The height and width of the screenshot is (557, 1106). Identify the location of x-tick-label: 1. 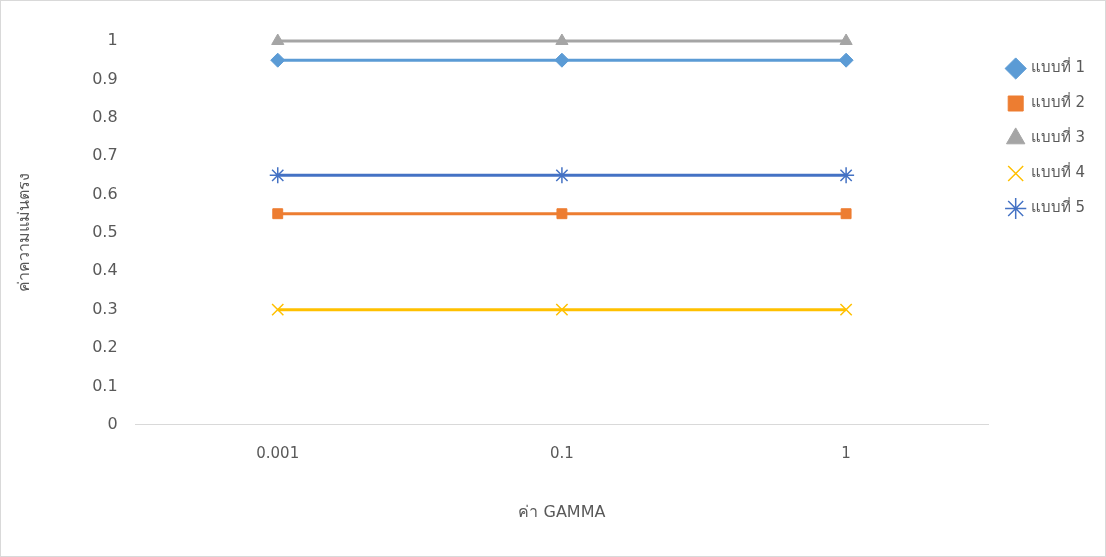
(846, 452).